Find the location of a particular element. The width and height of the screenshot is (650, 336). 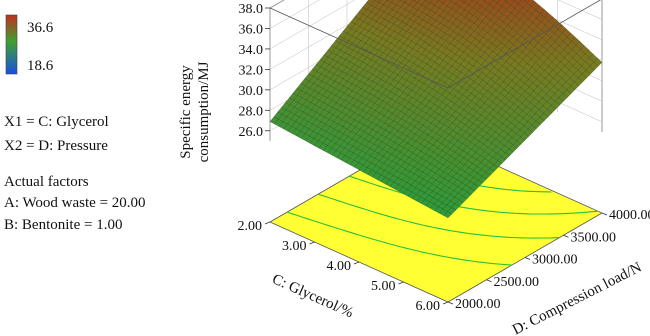

x-axis-ticks: 2.00 3.00 4.00 5.00 6.00 is located at coordinates (343, 266).